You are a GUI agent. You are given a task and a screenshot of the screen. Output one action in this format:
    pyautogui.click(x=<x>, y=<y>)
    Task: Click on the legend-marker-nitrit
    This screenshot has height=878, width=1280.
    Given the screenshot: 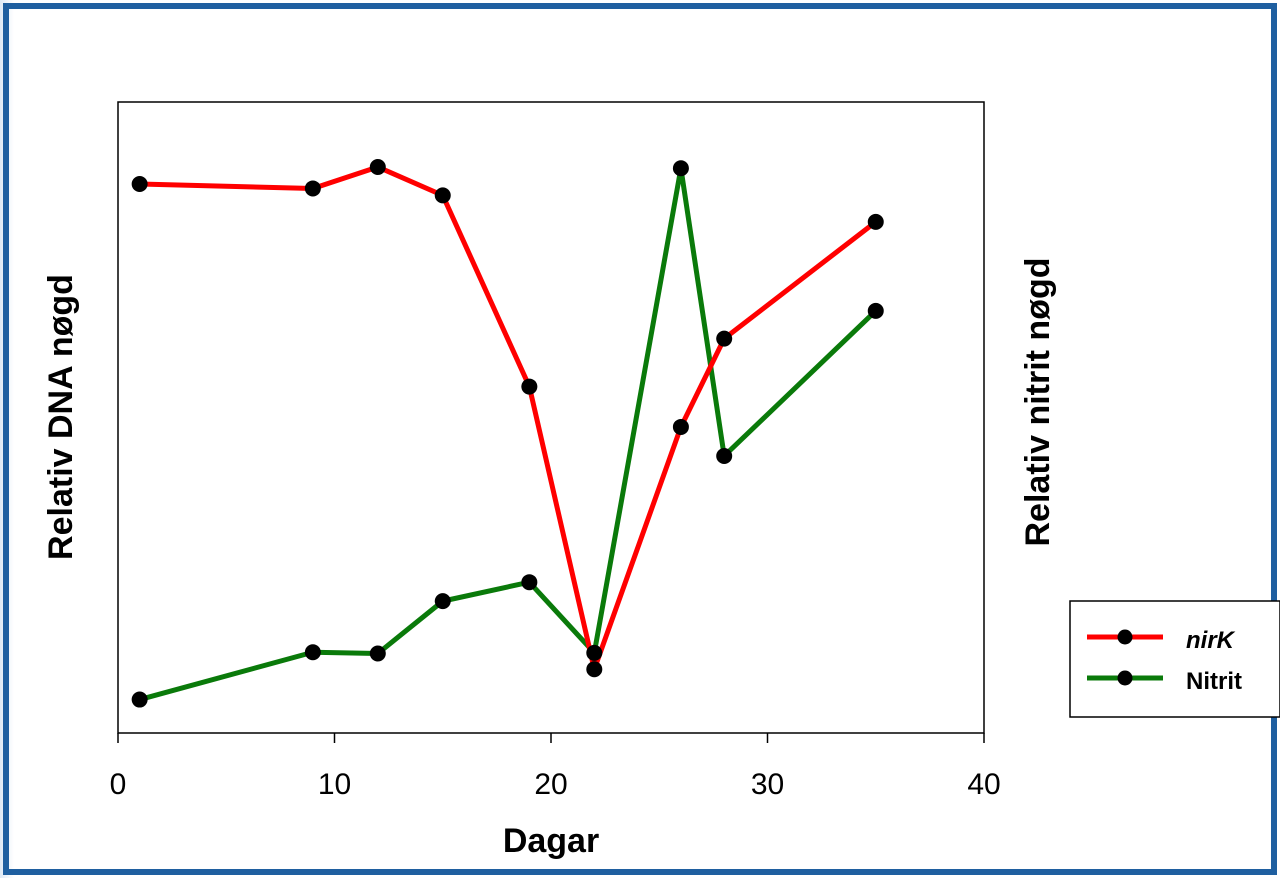 What is the action you would take?
    pyautogui.click(x=1125, y=678)
    